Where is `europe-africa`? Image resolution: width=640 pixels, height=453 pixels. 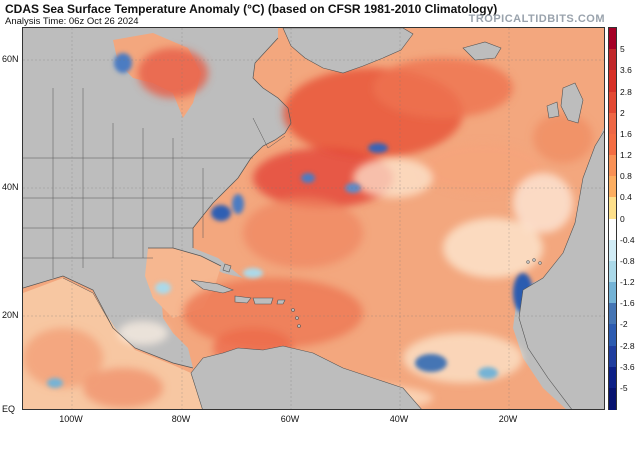 europe-africa is located at coordinates (561, 269).